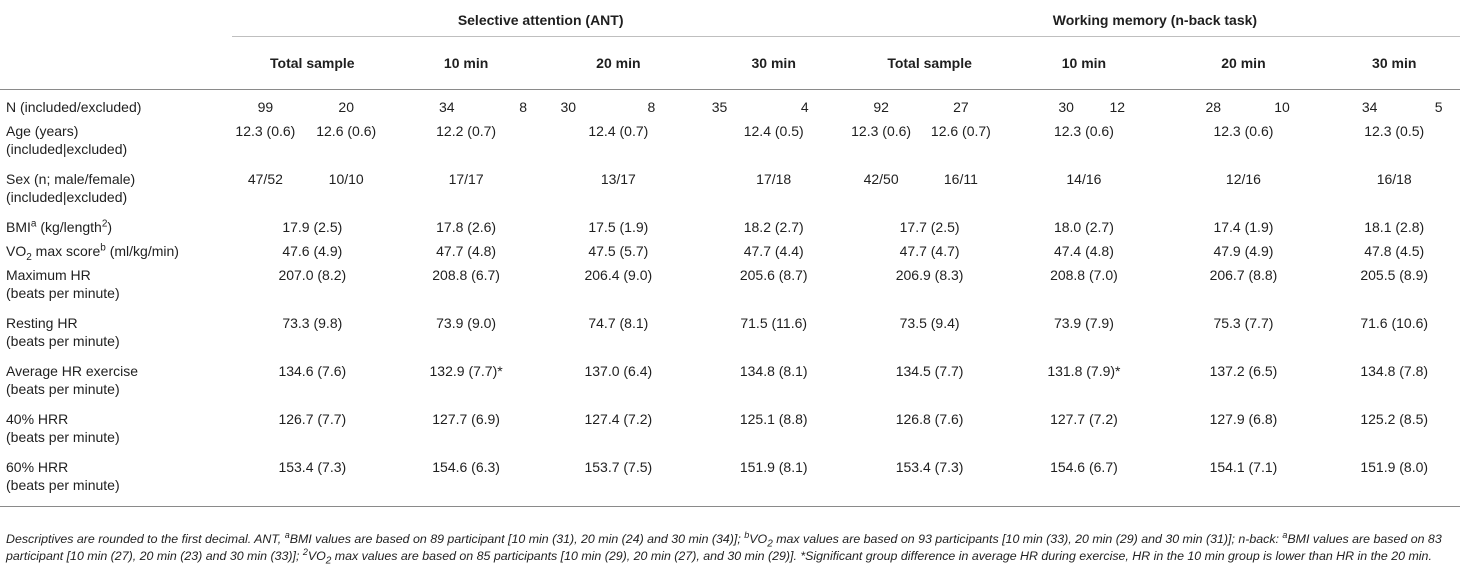 The height and width of the screenshot is (583, 1460). I want to click on table-cell: 151.9 (8.1), so click(773, 481).